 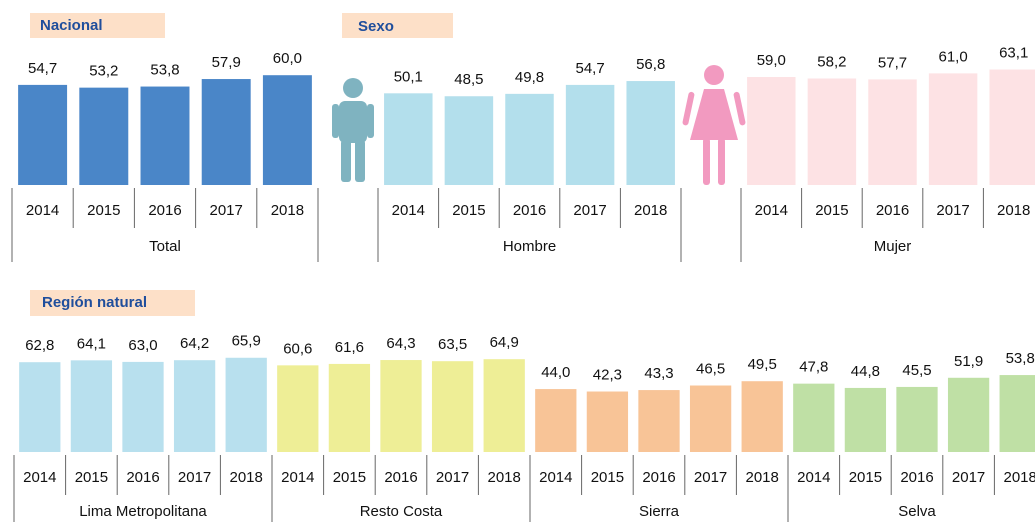 What do you see at coordinates (246, 341) in the screenshot?
I see `value-label: 65,9` at bounding box center [246, 341].